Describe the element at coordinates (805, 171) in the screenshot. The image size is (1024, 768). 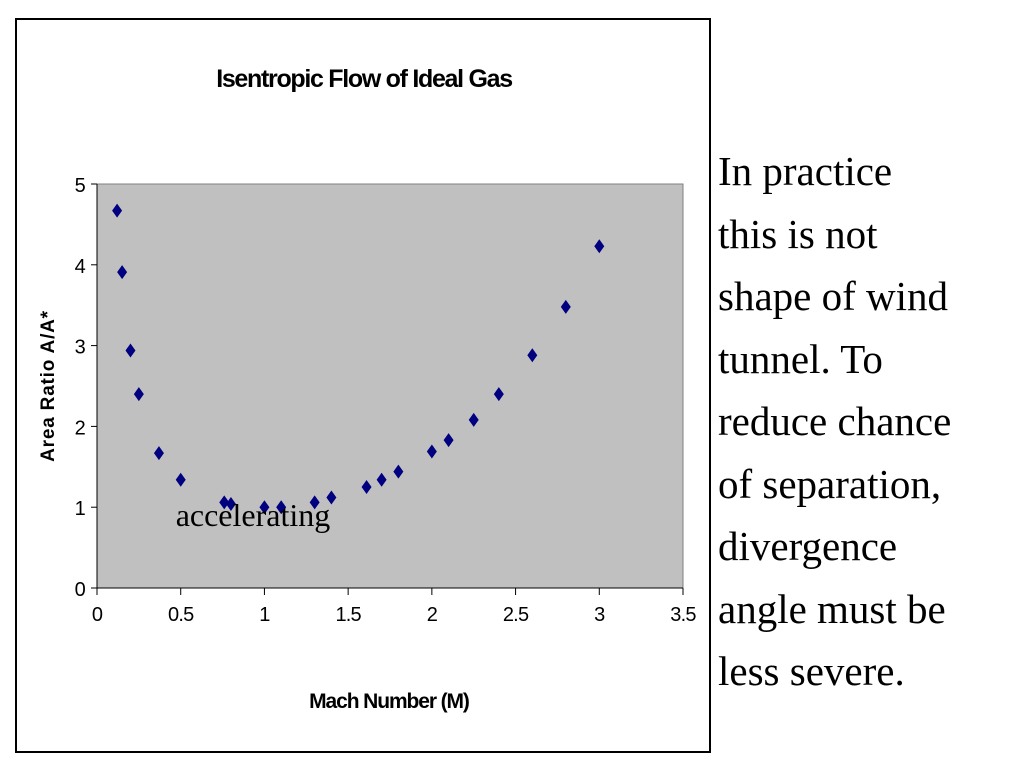
I see `side-text-line: In practice` at that location.